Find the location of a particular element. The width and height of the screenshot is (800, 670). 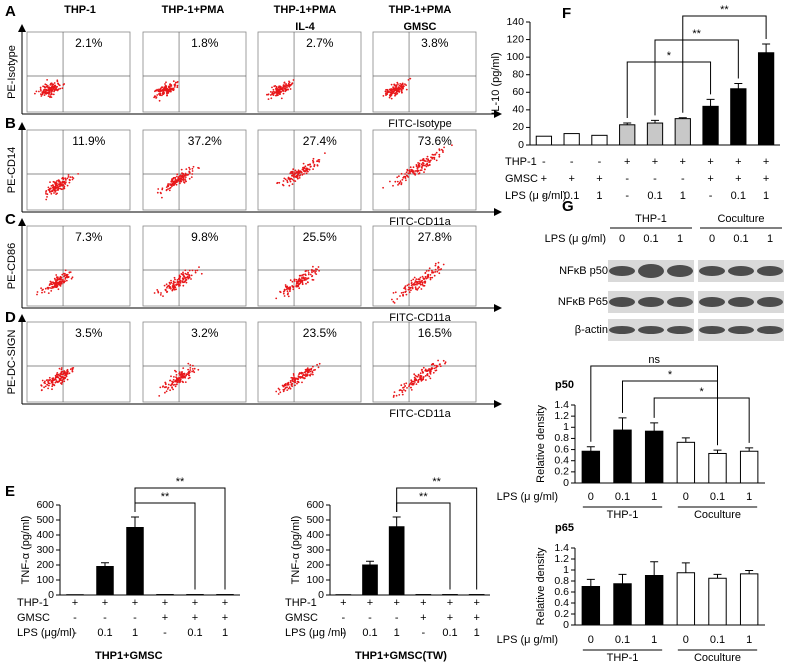

panel-letter: C is located at coordinates (10, 219).